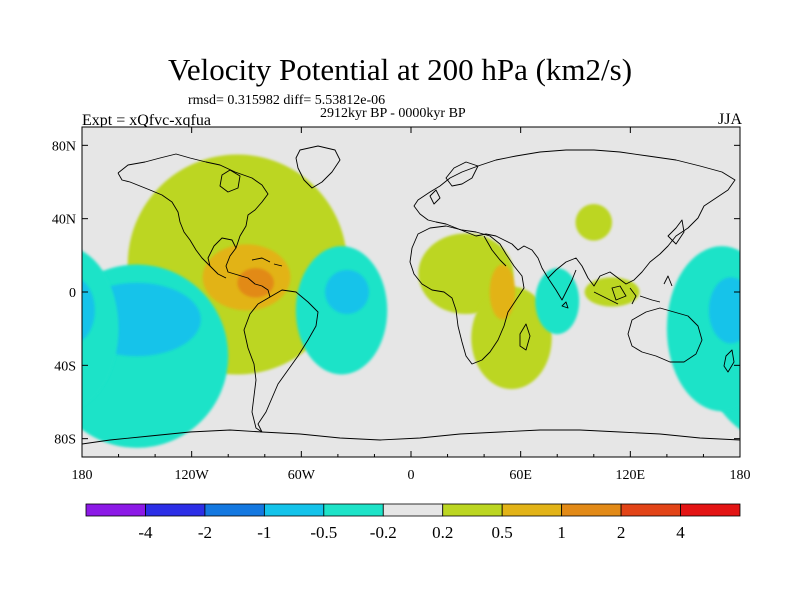  What do you see at coordinates (64, 220) in the screenshot?
I see `lat-tick-label: 40N` at bounding box center [64, 220].